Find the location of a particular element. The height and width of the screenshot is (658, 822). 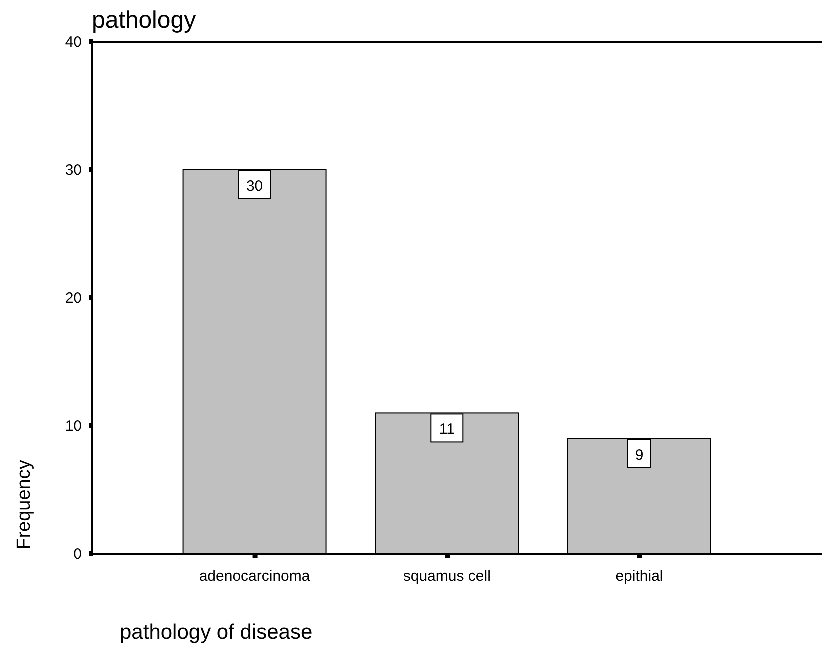

y-axis-title: Frequency is located at coordinates (24, 505).